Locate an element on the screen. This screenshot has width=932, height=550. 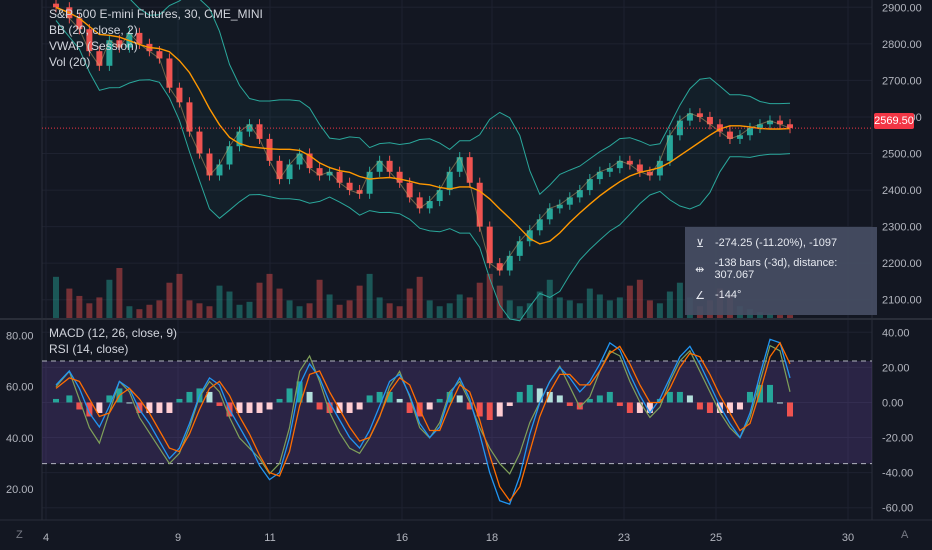
legend-rsi: RSI (14, close) is located at coordinates (89, 349).